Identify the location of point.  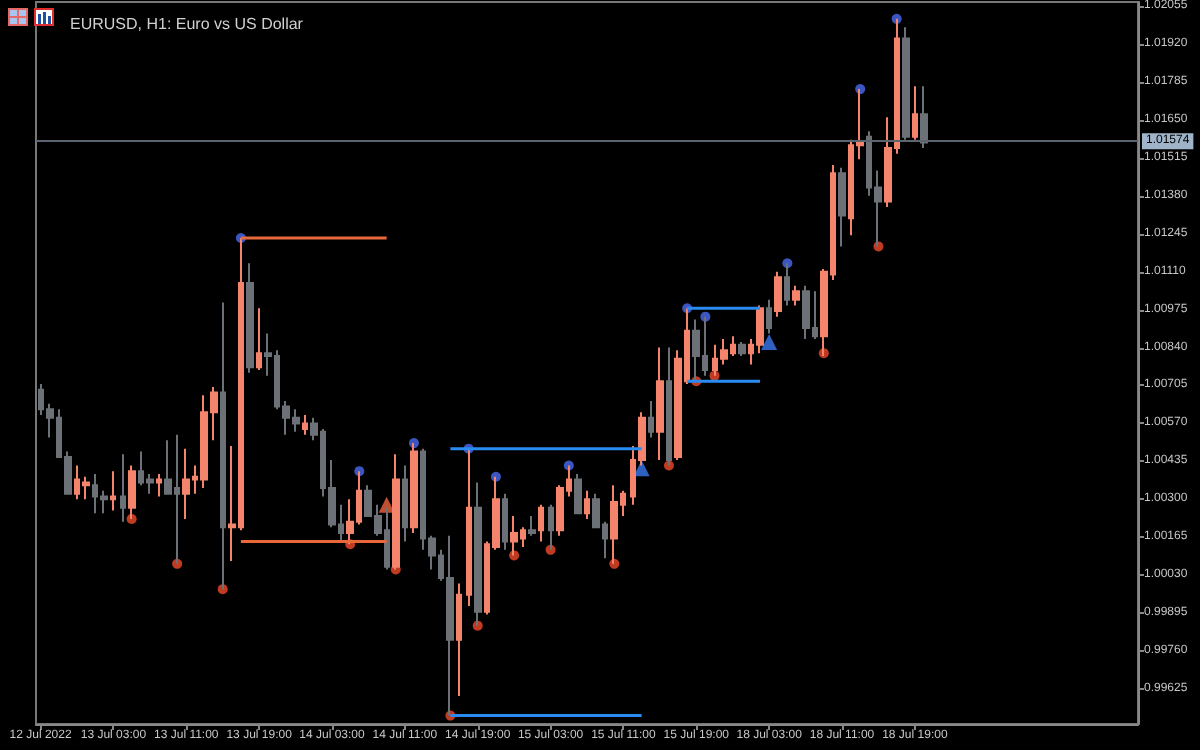
(769, 341).